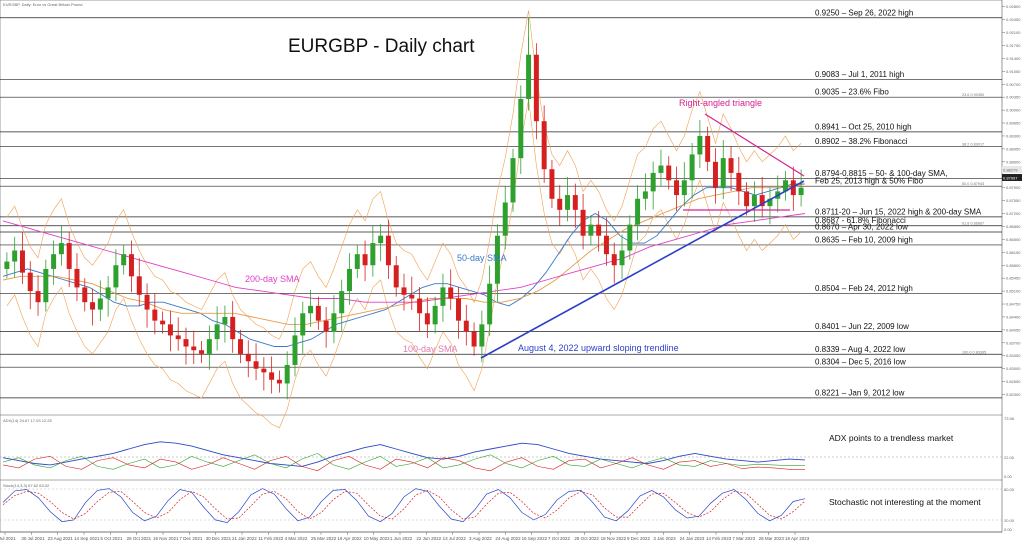  I want to click on level-label: 0.8902 – 38.2% Fibonacci, so click(861, 141).